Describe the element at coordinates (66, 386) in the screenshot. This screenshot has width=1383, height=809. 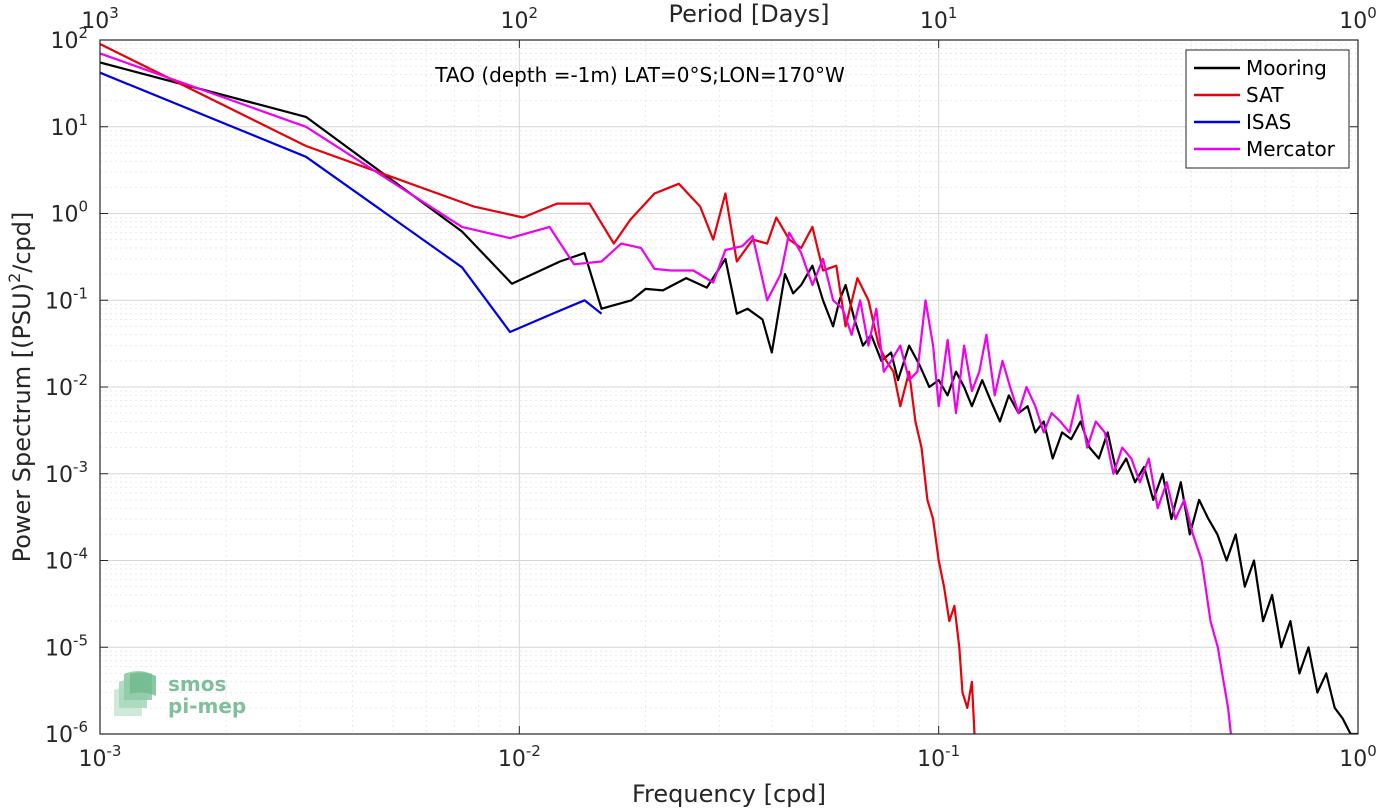
I see `y-tick-label: 10⁻²` at that location.